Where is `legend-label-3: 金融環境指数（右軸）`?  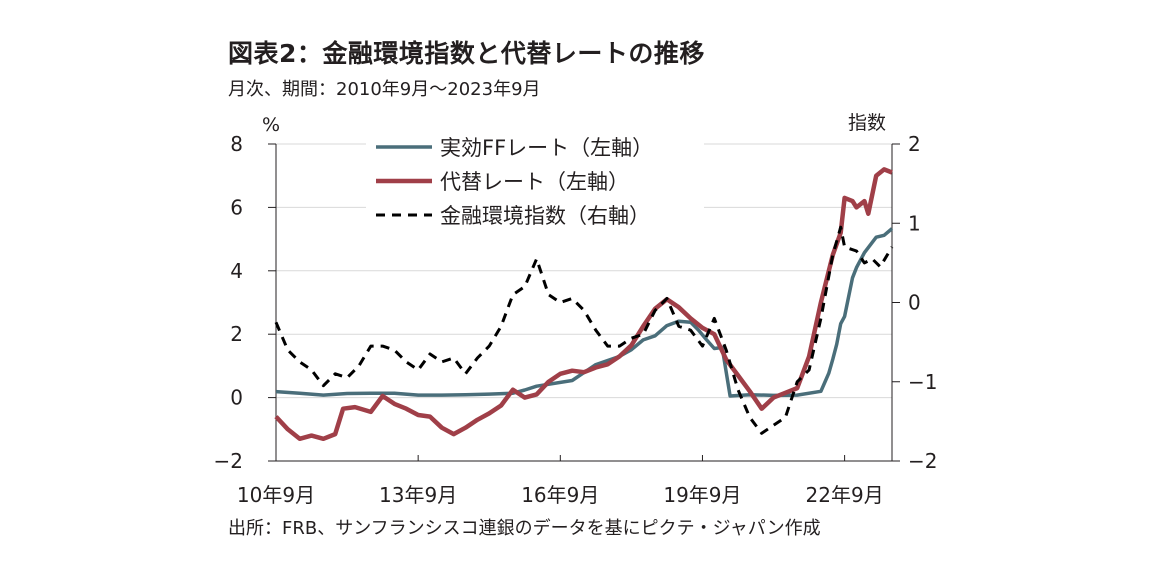
legend-label-3: 金融環境指数（右軸） is located at coordinates (545, 216).